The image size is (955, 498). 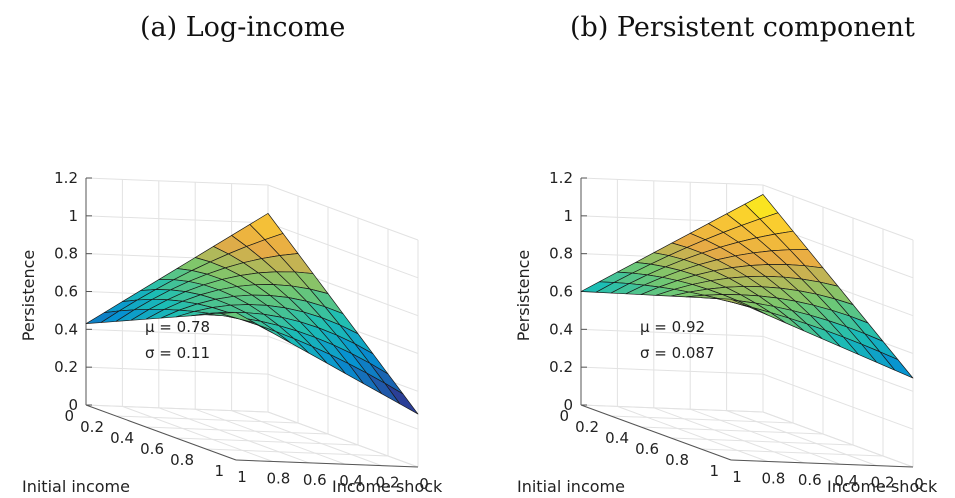 I want to click on panel-a-z-label: Persistence, so click(x=28, y=296).